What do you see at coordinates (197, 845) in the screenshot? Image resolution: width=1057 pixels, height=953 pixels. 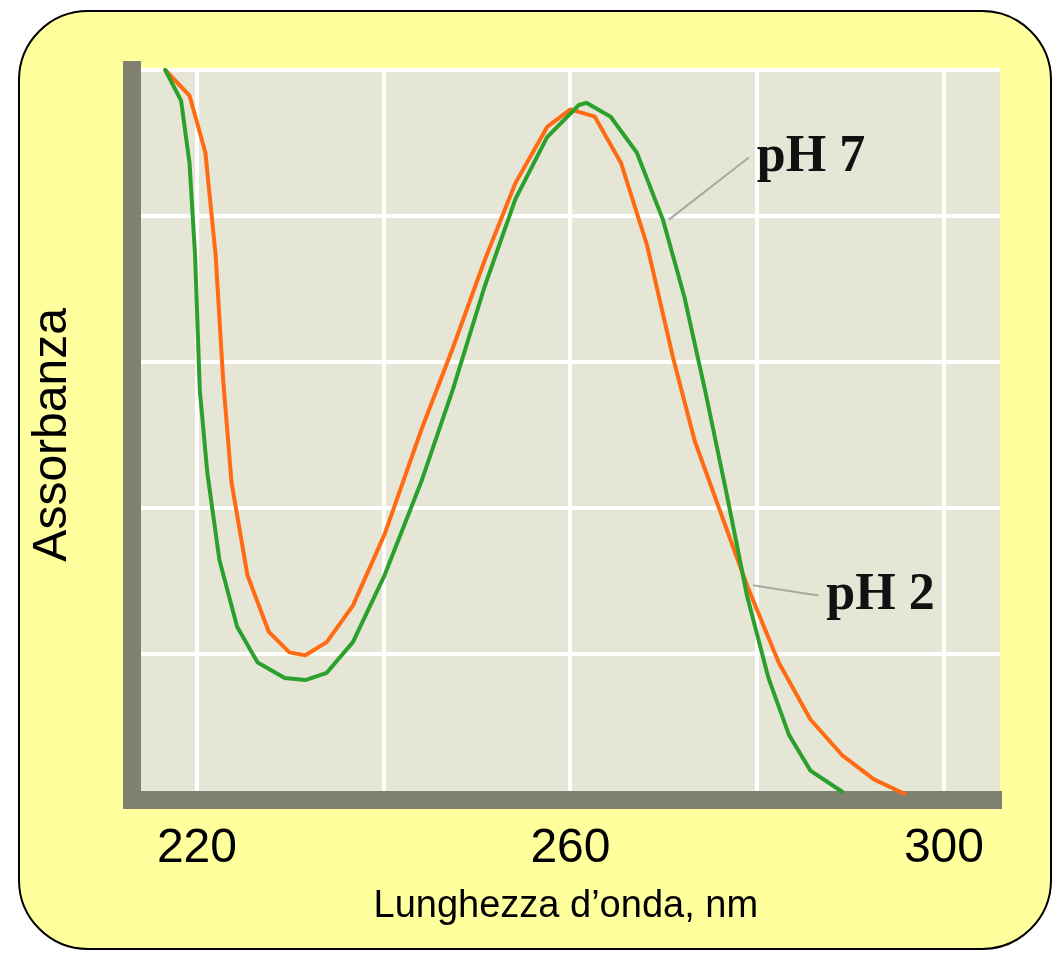 I see `x-tick-label: 220` at bounding box center [197, 845].